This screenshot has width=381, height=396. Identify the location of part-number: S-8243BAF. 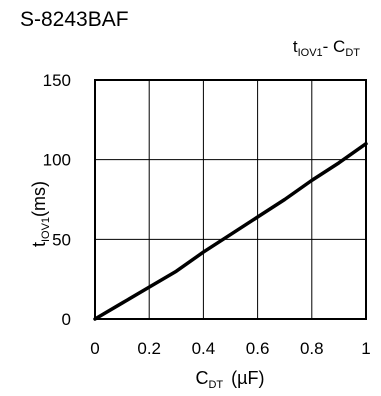
(74, 19).